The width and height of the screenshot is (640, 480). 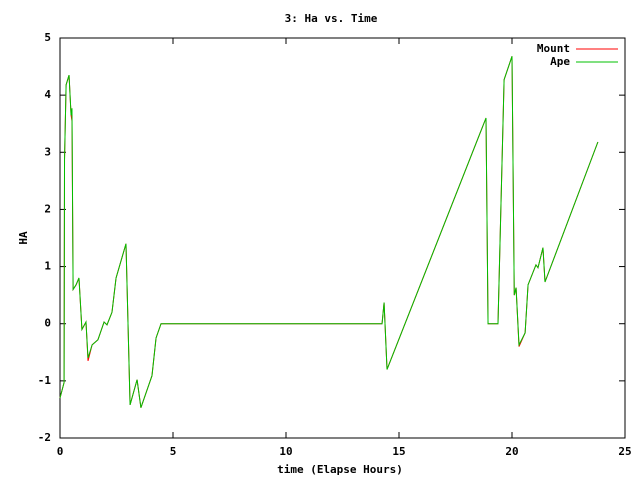 I want to click on y-tick-label: 4, so click(x=47, y=94).